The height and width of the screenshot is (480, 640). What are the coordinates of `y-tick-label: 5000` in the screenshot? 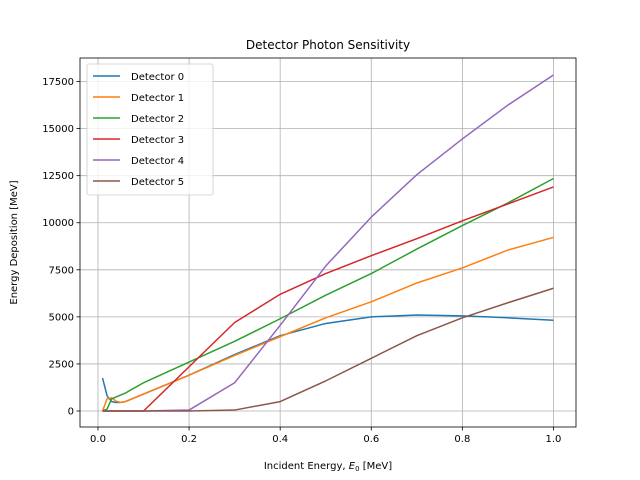 It's located at (61, 317).